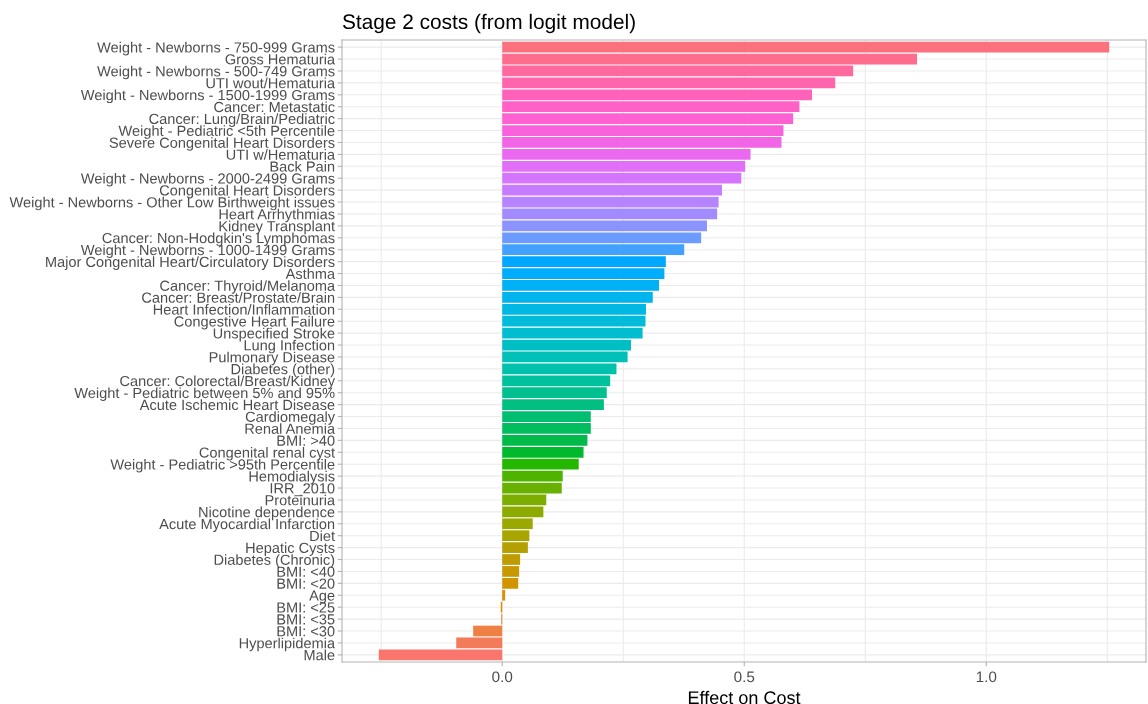 The width and height of the screenshot is (1148, 704). I want to click on y-tick-label: Hemodialysis, so click(292, 477).